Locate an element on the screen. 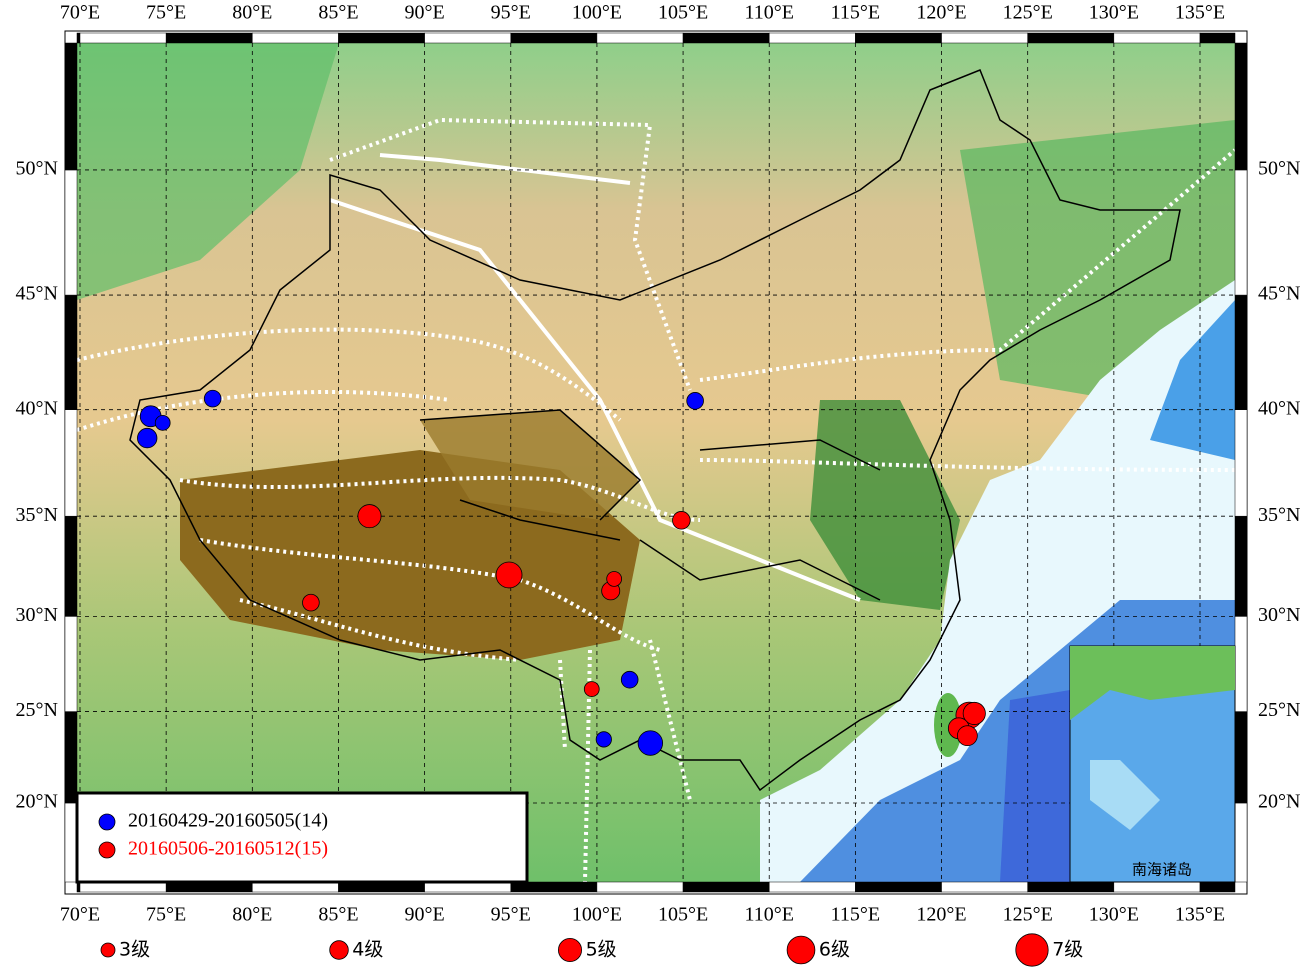 This screenshot has height=972, width=1311. lon-tick-label: 135°E is located at coordinates (1200, 13).